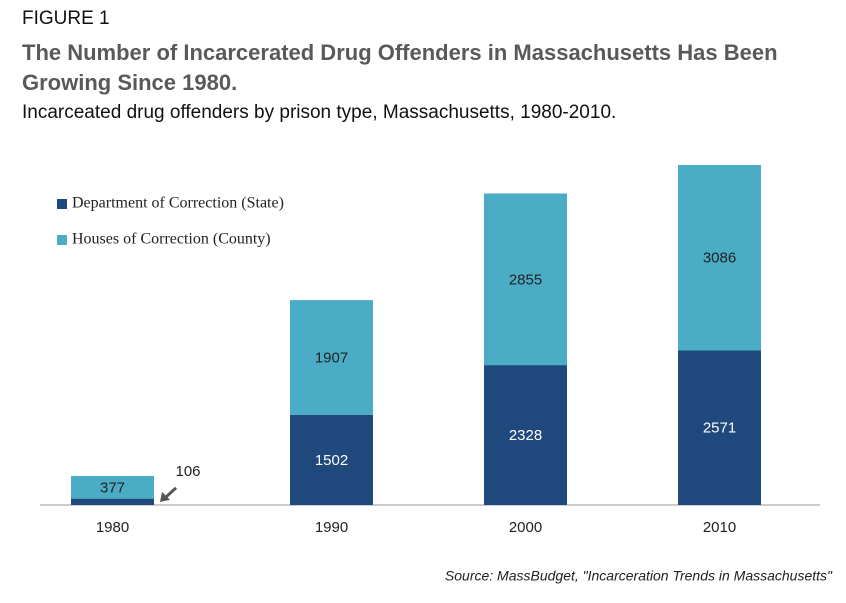  I want to click on x-tick-label: 2010, so click(719, 527).